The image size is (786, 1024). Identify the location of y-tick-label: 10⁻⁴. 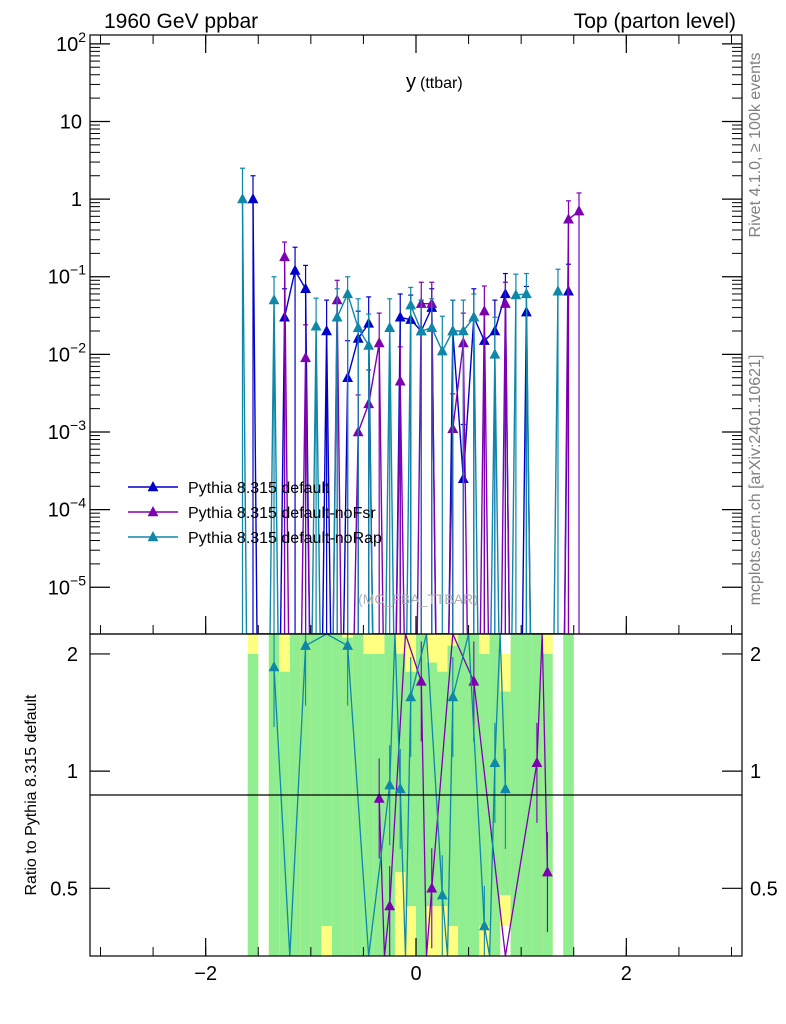
(67, 508).